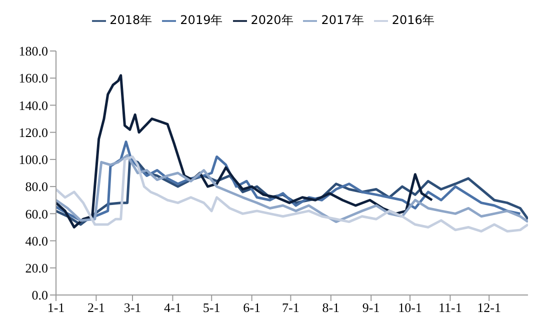 The height and width of the screenshot is (333, 550). What do you see at coordinates (410, 308) in the screenshot?
I see `x-tick-label: 10-1` at bounding box center [410, 308].